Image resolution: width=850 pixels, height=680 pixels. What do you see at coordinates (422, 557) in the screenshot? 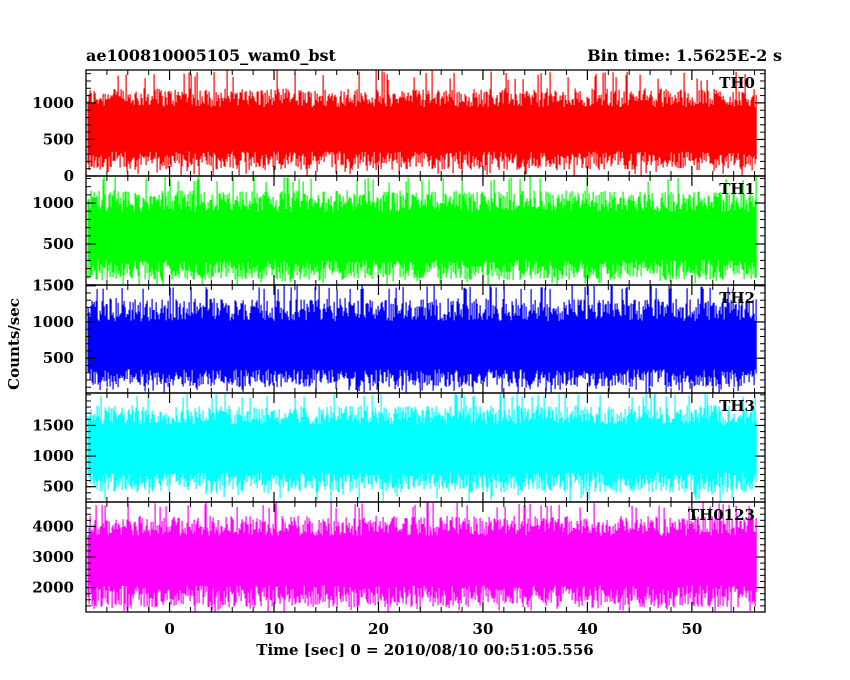
I see `series-th0123` at bounding box center [422, 557].